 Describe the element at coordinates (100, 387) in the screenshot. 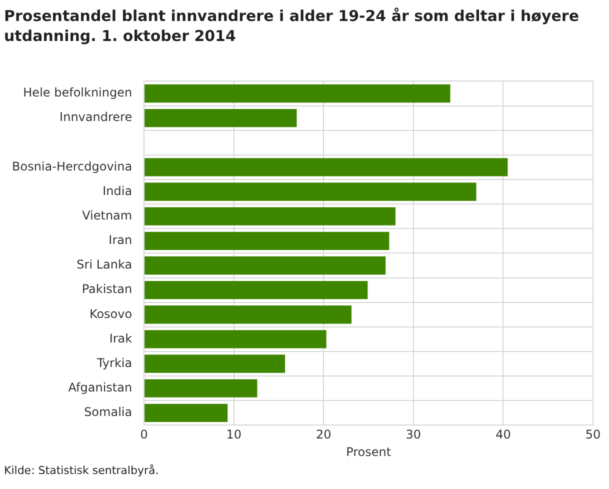

I see `y-tick-label: Afganistan` at that location.